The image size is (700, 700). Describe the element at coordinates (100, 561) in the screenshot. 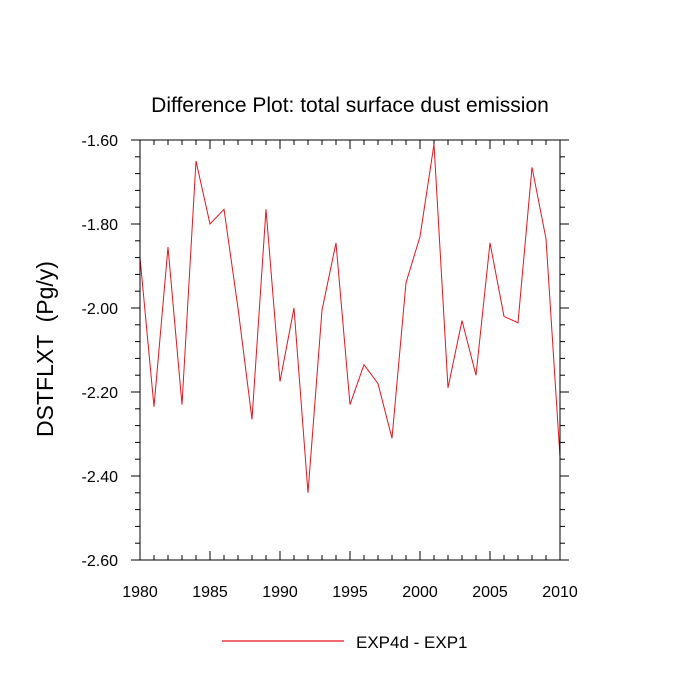

I see `y-tick-label: -2.60` at that location.